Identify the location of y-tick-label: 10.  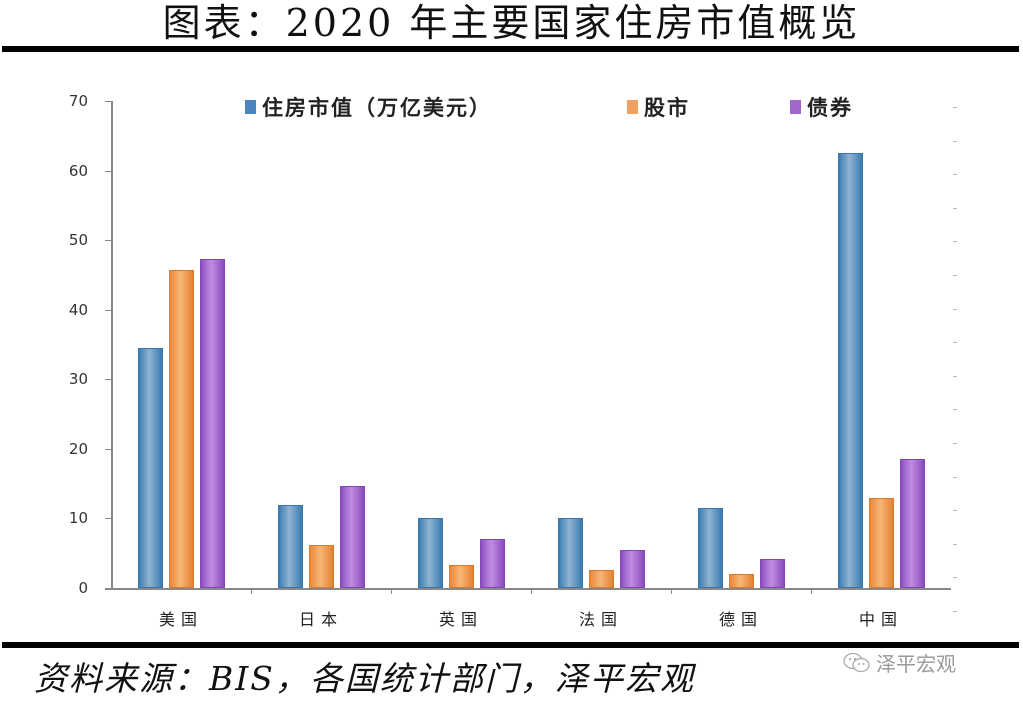
(78, 518).